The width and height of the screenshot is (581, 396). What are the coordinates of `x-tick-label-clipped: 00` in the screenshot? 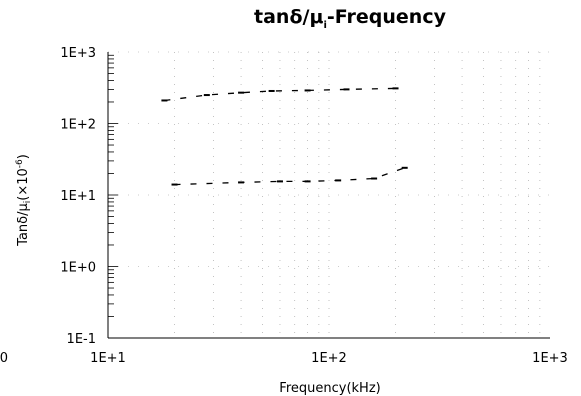 It's located at (4, 358).